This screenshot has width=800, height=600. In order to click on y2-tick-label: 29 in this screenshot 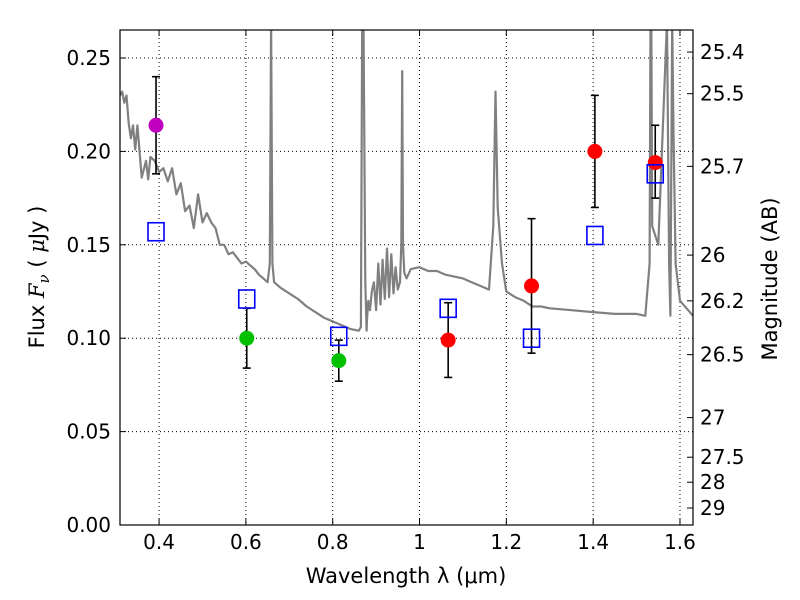, I will do `click(712, 508)`.